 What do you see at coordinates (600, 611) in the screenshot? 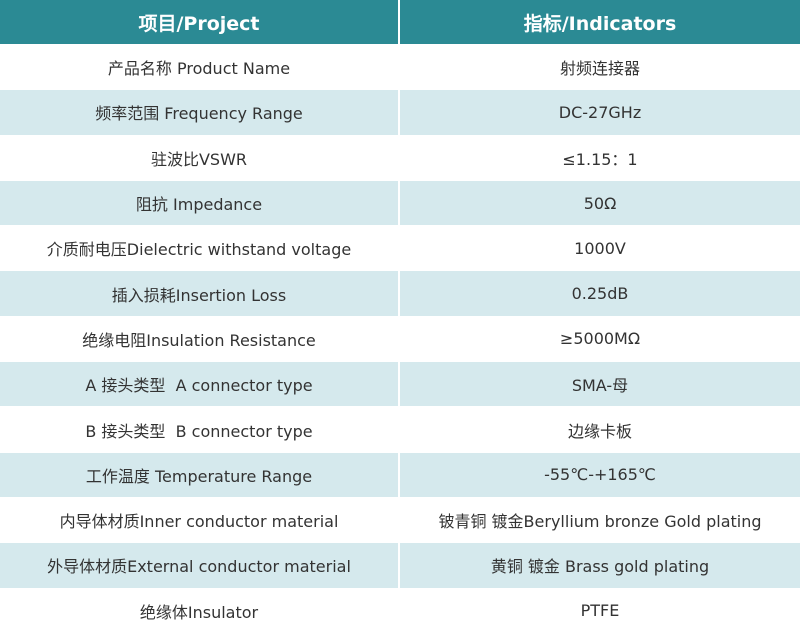
I see `table-cell: PTFE` at bounding box center [600, 611].